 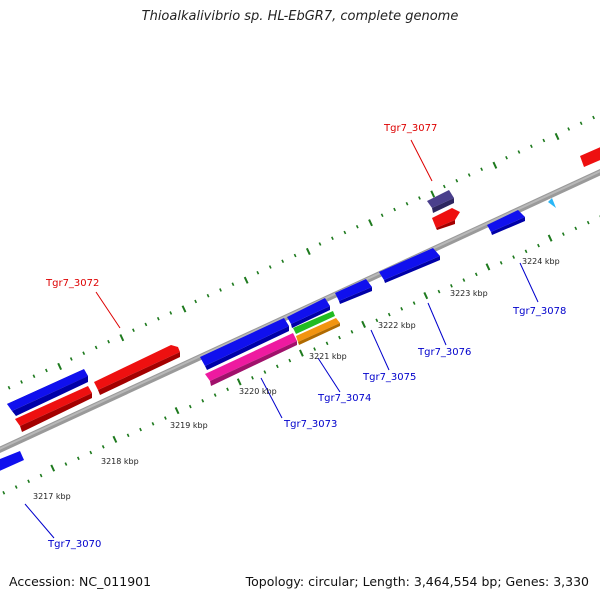 What do you see at coordinates (12, 462) in the screenshot?
I see `gene-feature-blue-bottom-left` at bounding box center [12, 462].